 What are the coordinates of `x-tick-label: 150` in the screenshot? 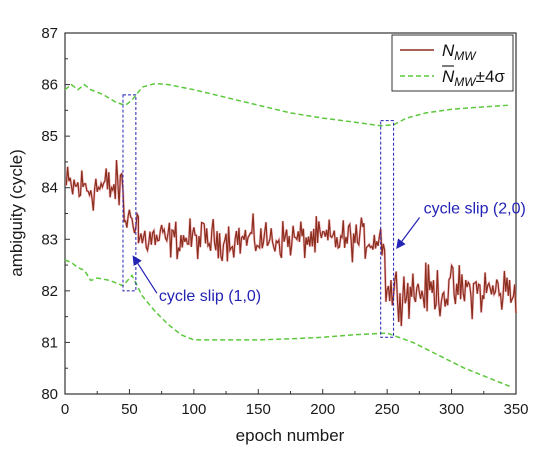 It's located at (258, 409).